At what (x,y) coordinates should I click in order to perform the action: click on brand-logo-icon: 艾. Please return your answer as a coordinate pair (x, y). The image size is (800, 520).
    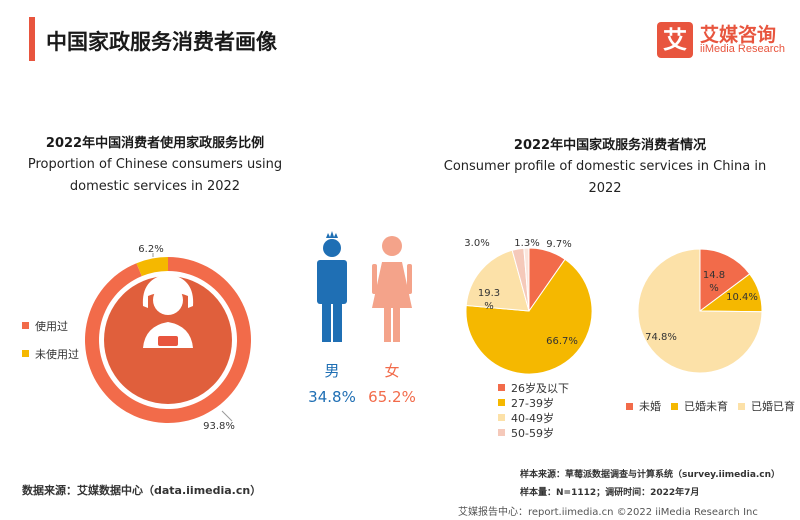
    Looking at the image, I should click on (675, 40).